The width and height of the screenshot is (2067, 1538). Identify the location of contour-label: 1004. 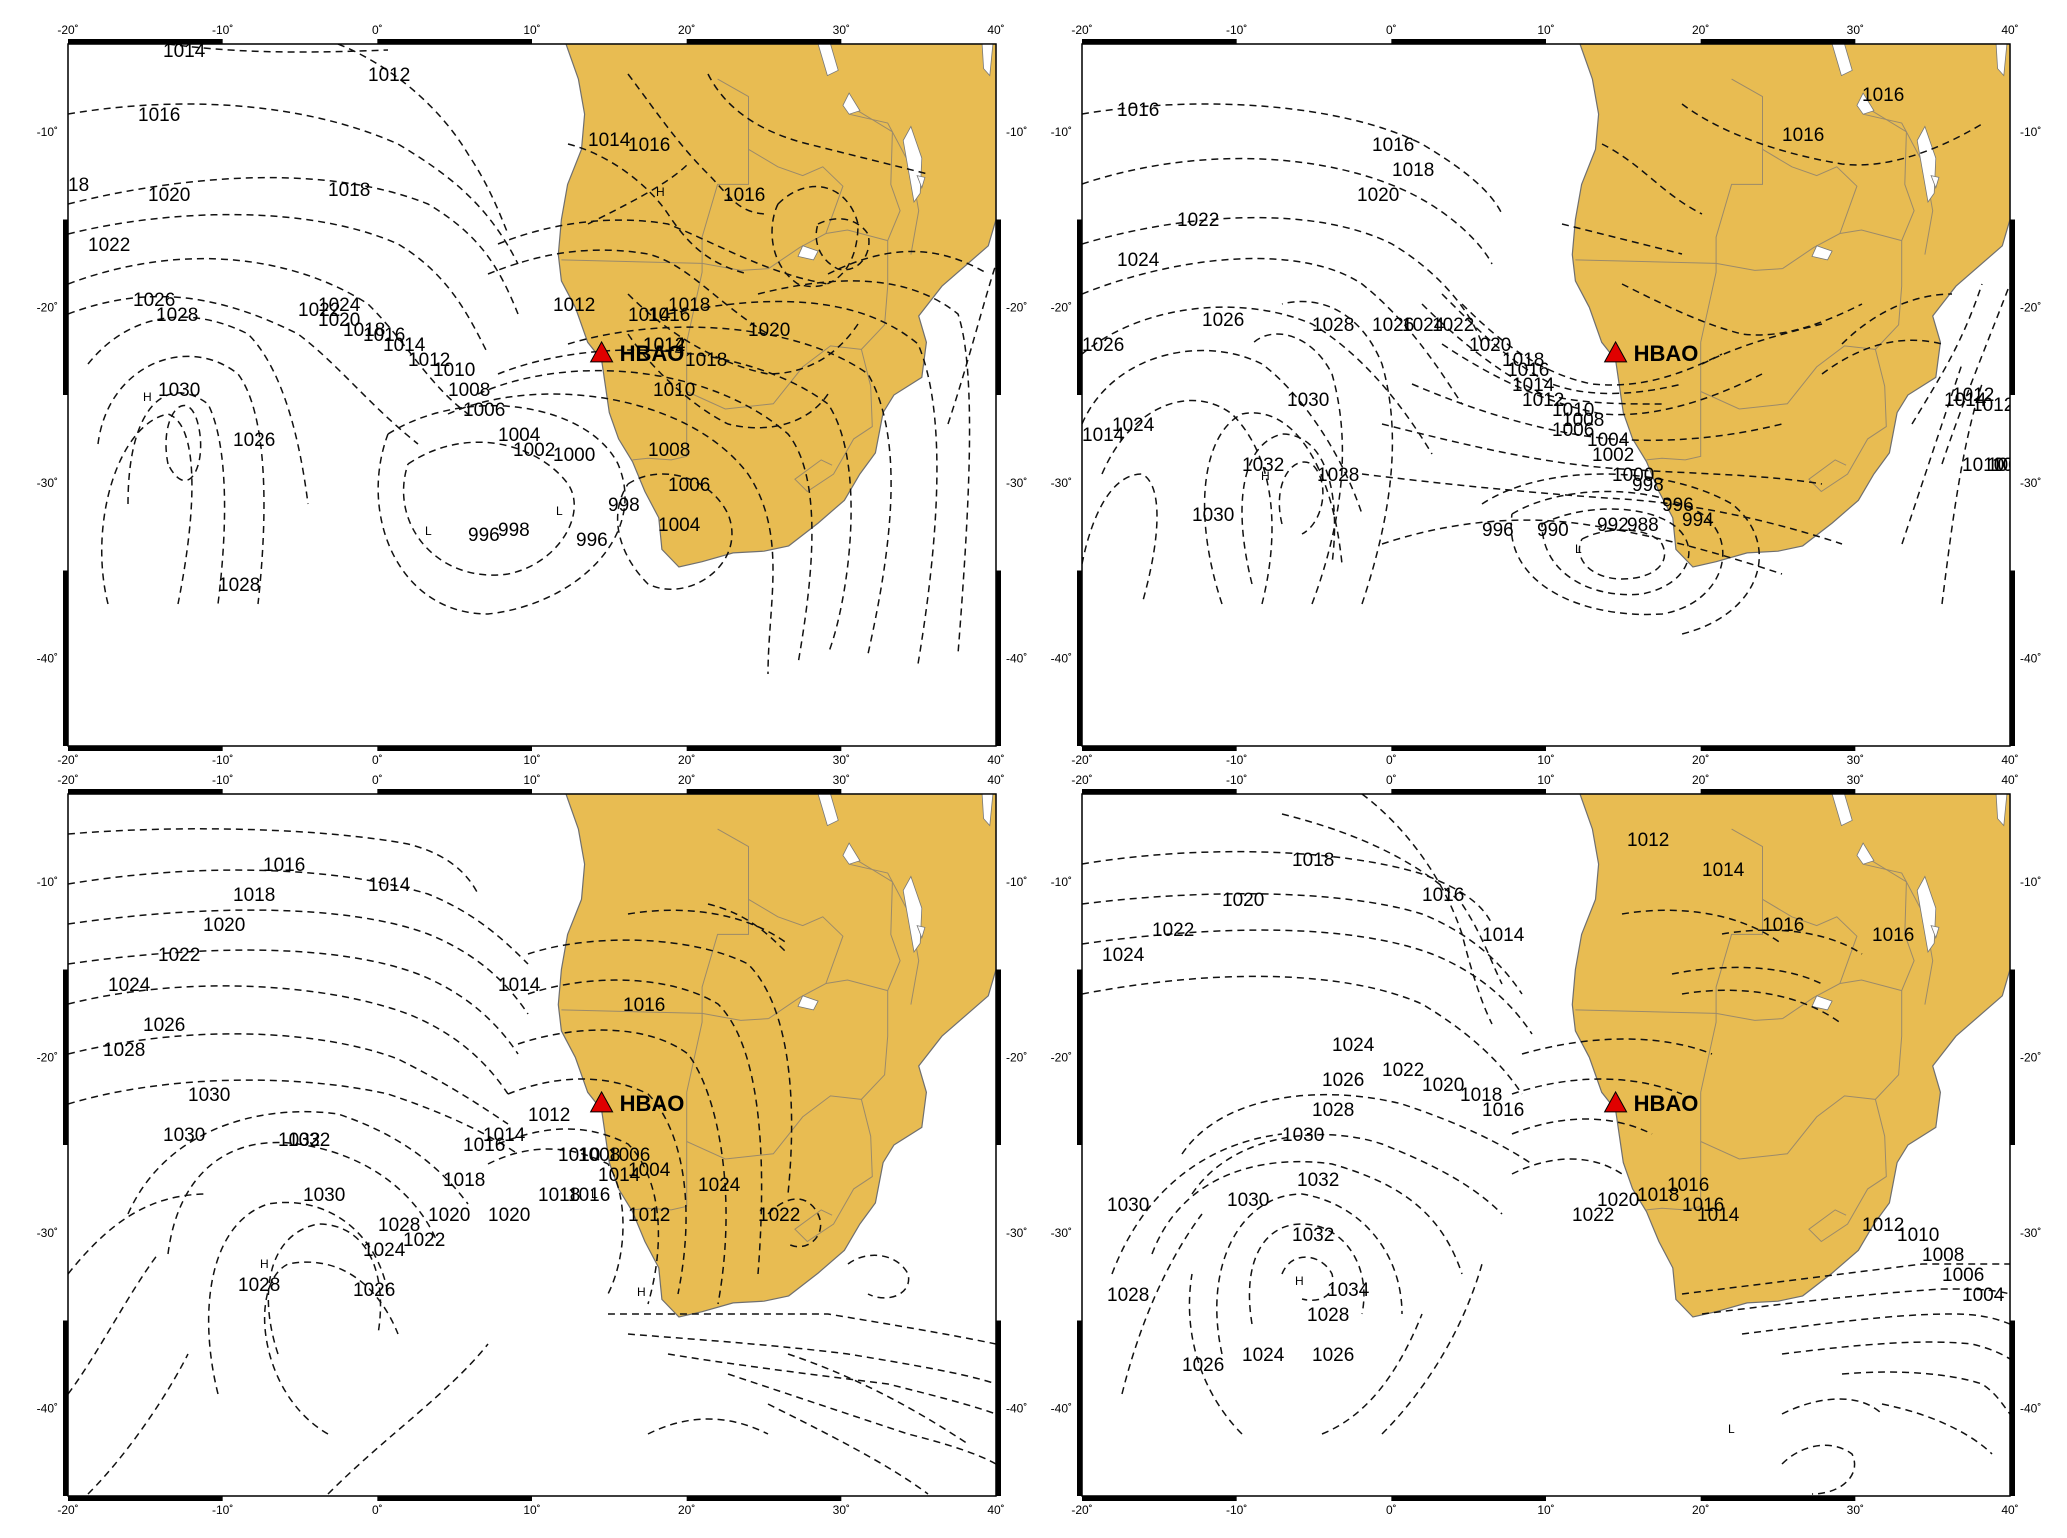
(679, 525).